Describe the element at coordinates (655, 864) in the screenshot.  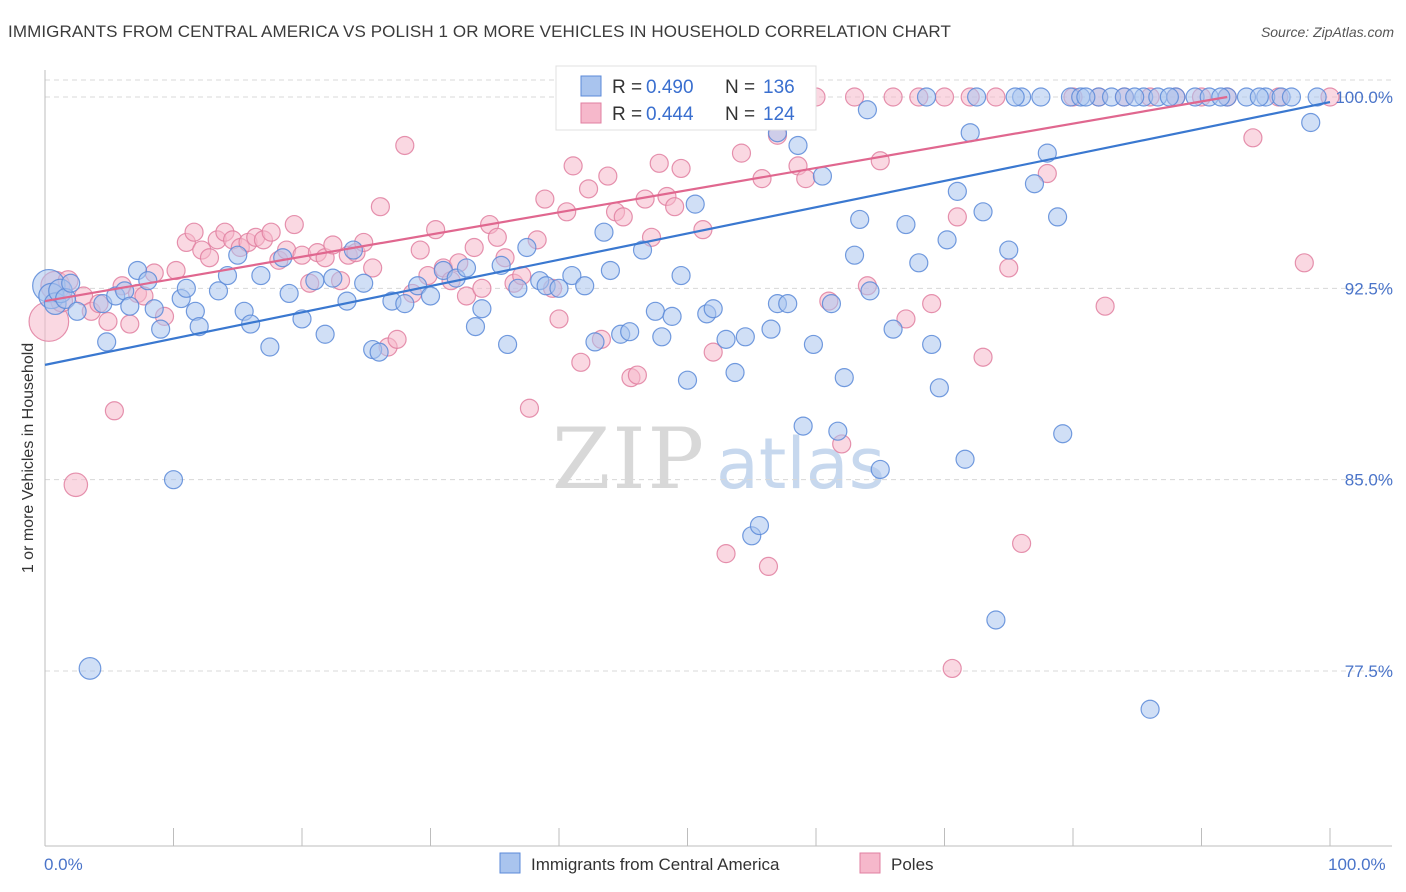
I see `legend-bottom-label-blue: Immigrants from Central America` at that location.